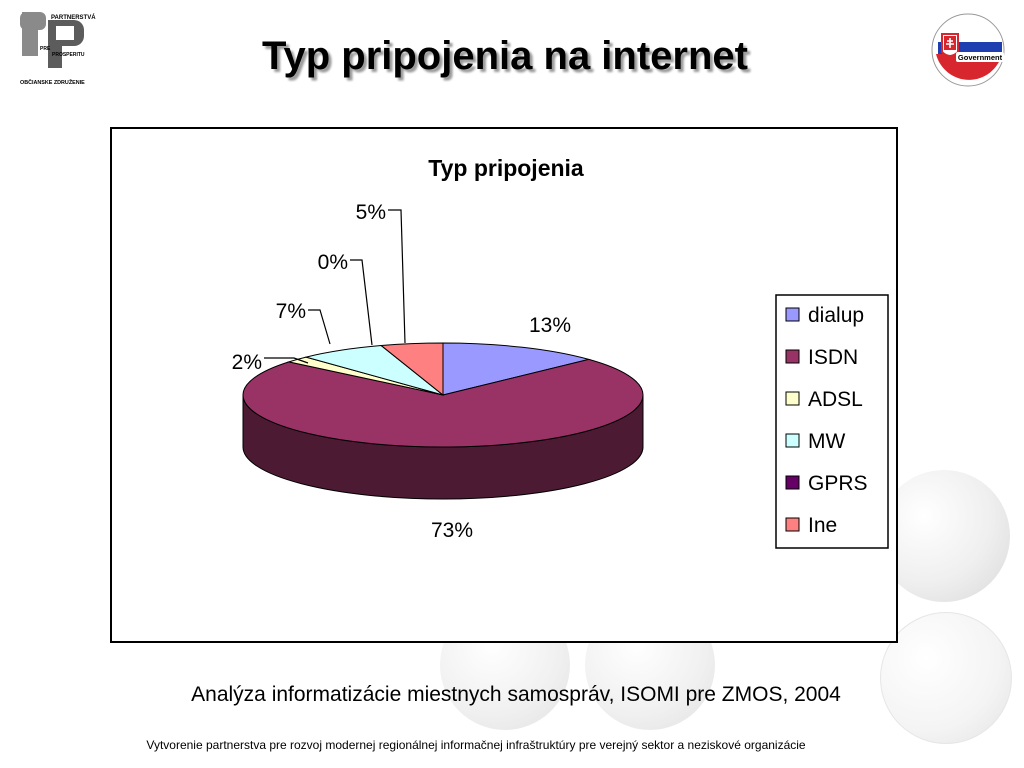 This screenshot has height=768, width=1024. What do you see at coordinates (45, 49) in the screenshot?
I see `logo-text-line2: PRE` at bounding box center [45, 49].